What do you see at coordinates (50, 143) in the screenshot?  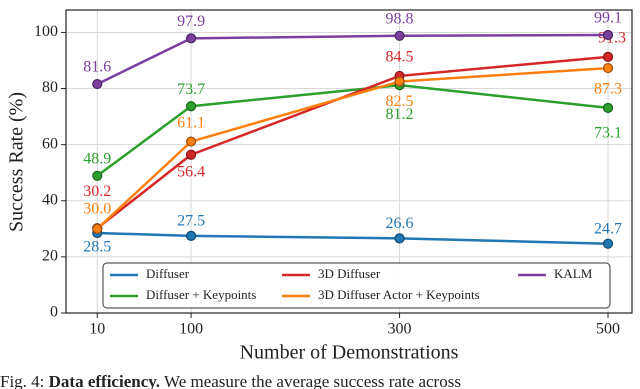 I see `y-tick-label: 60` at bounding box center [50, 143].